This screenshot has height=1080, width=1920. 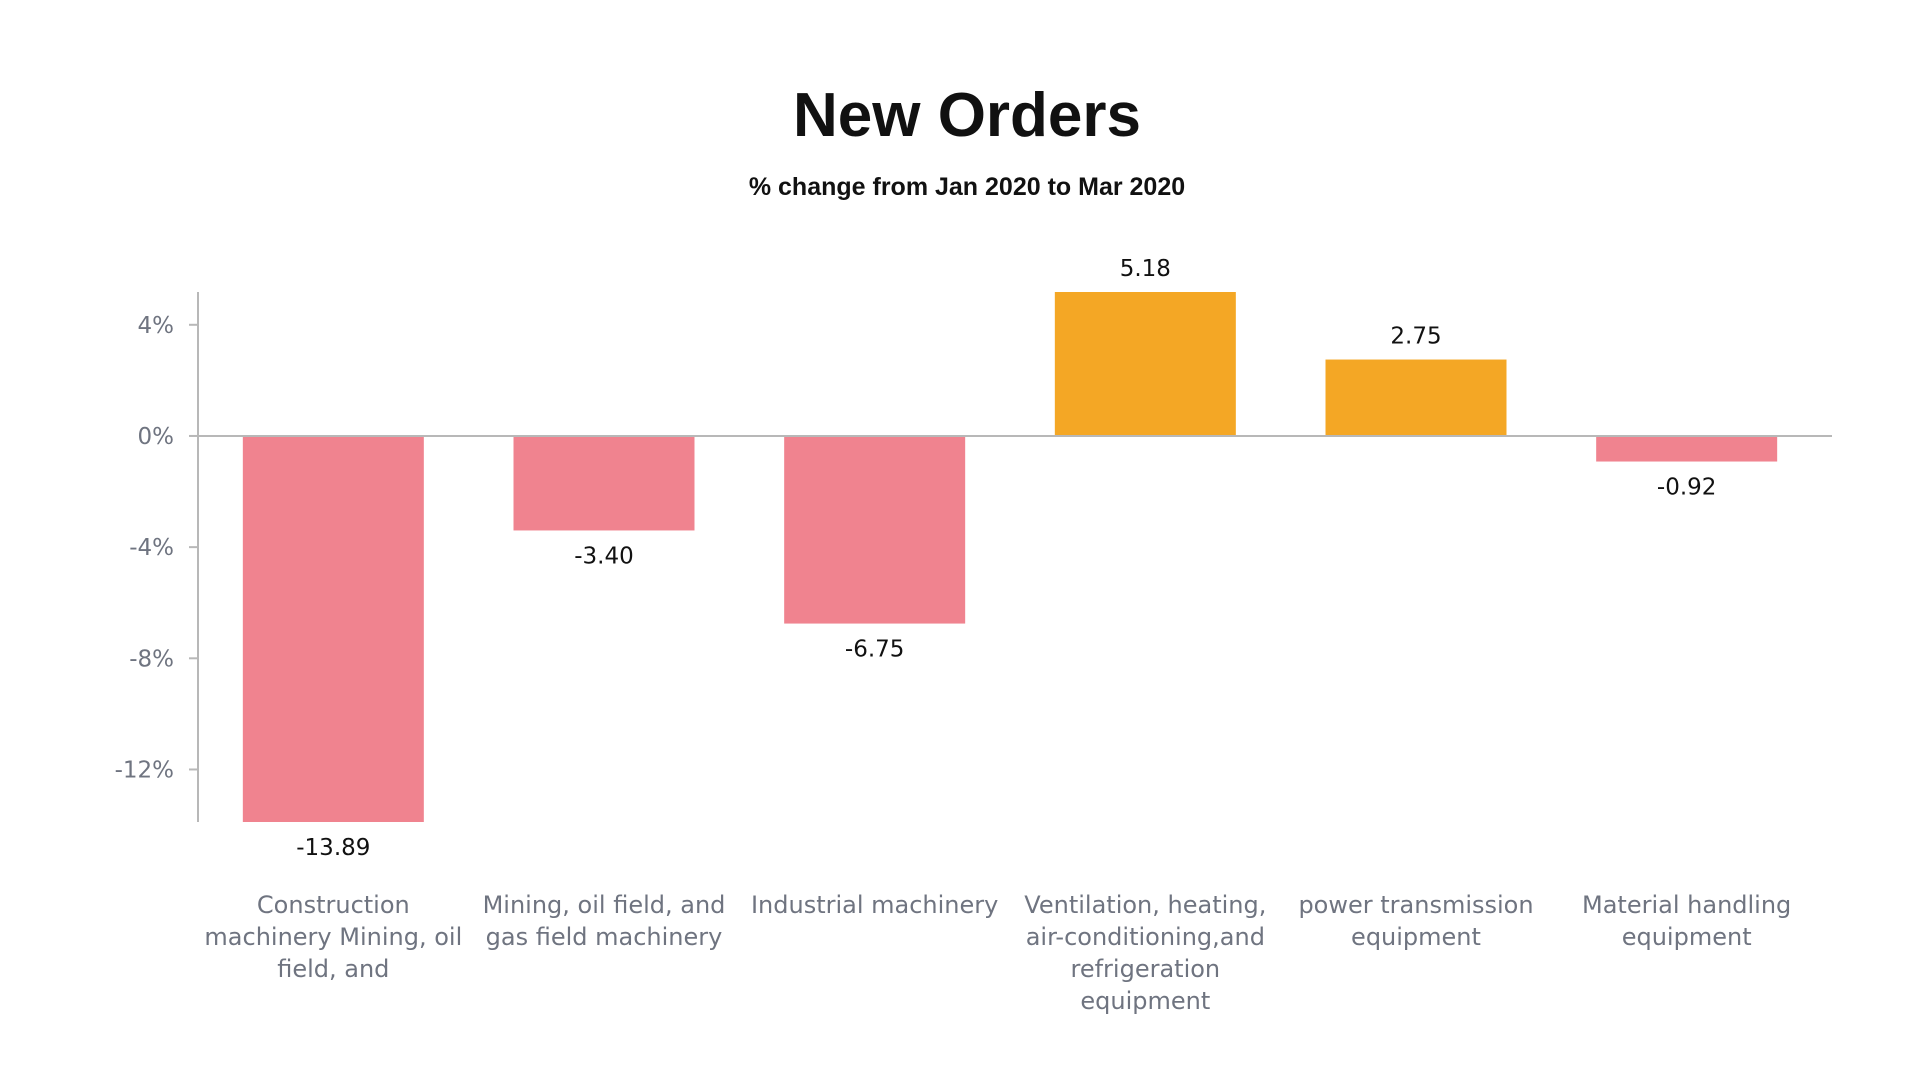 I want to click on y-tick-label: -8%, so click(x=151, y=659).